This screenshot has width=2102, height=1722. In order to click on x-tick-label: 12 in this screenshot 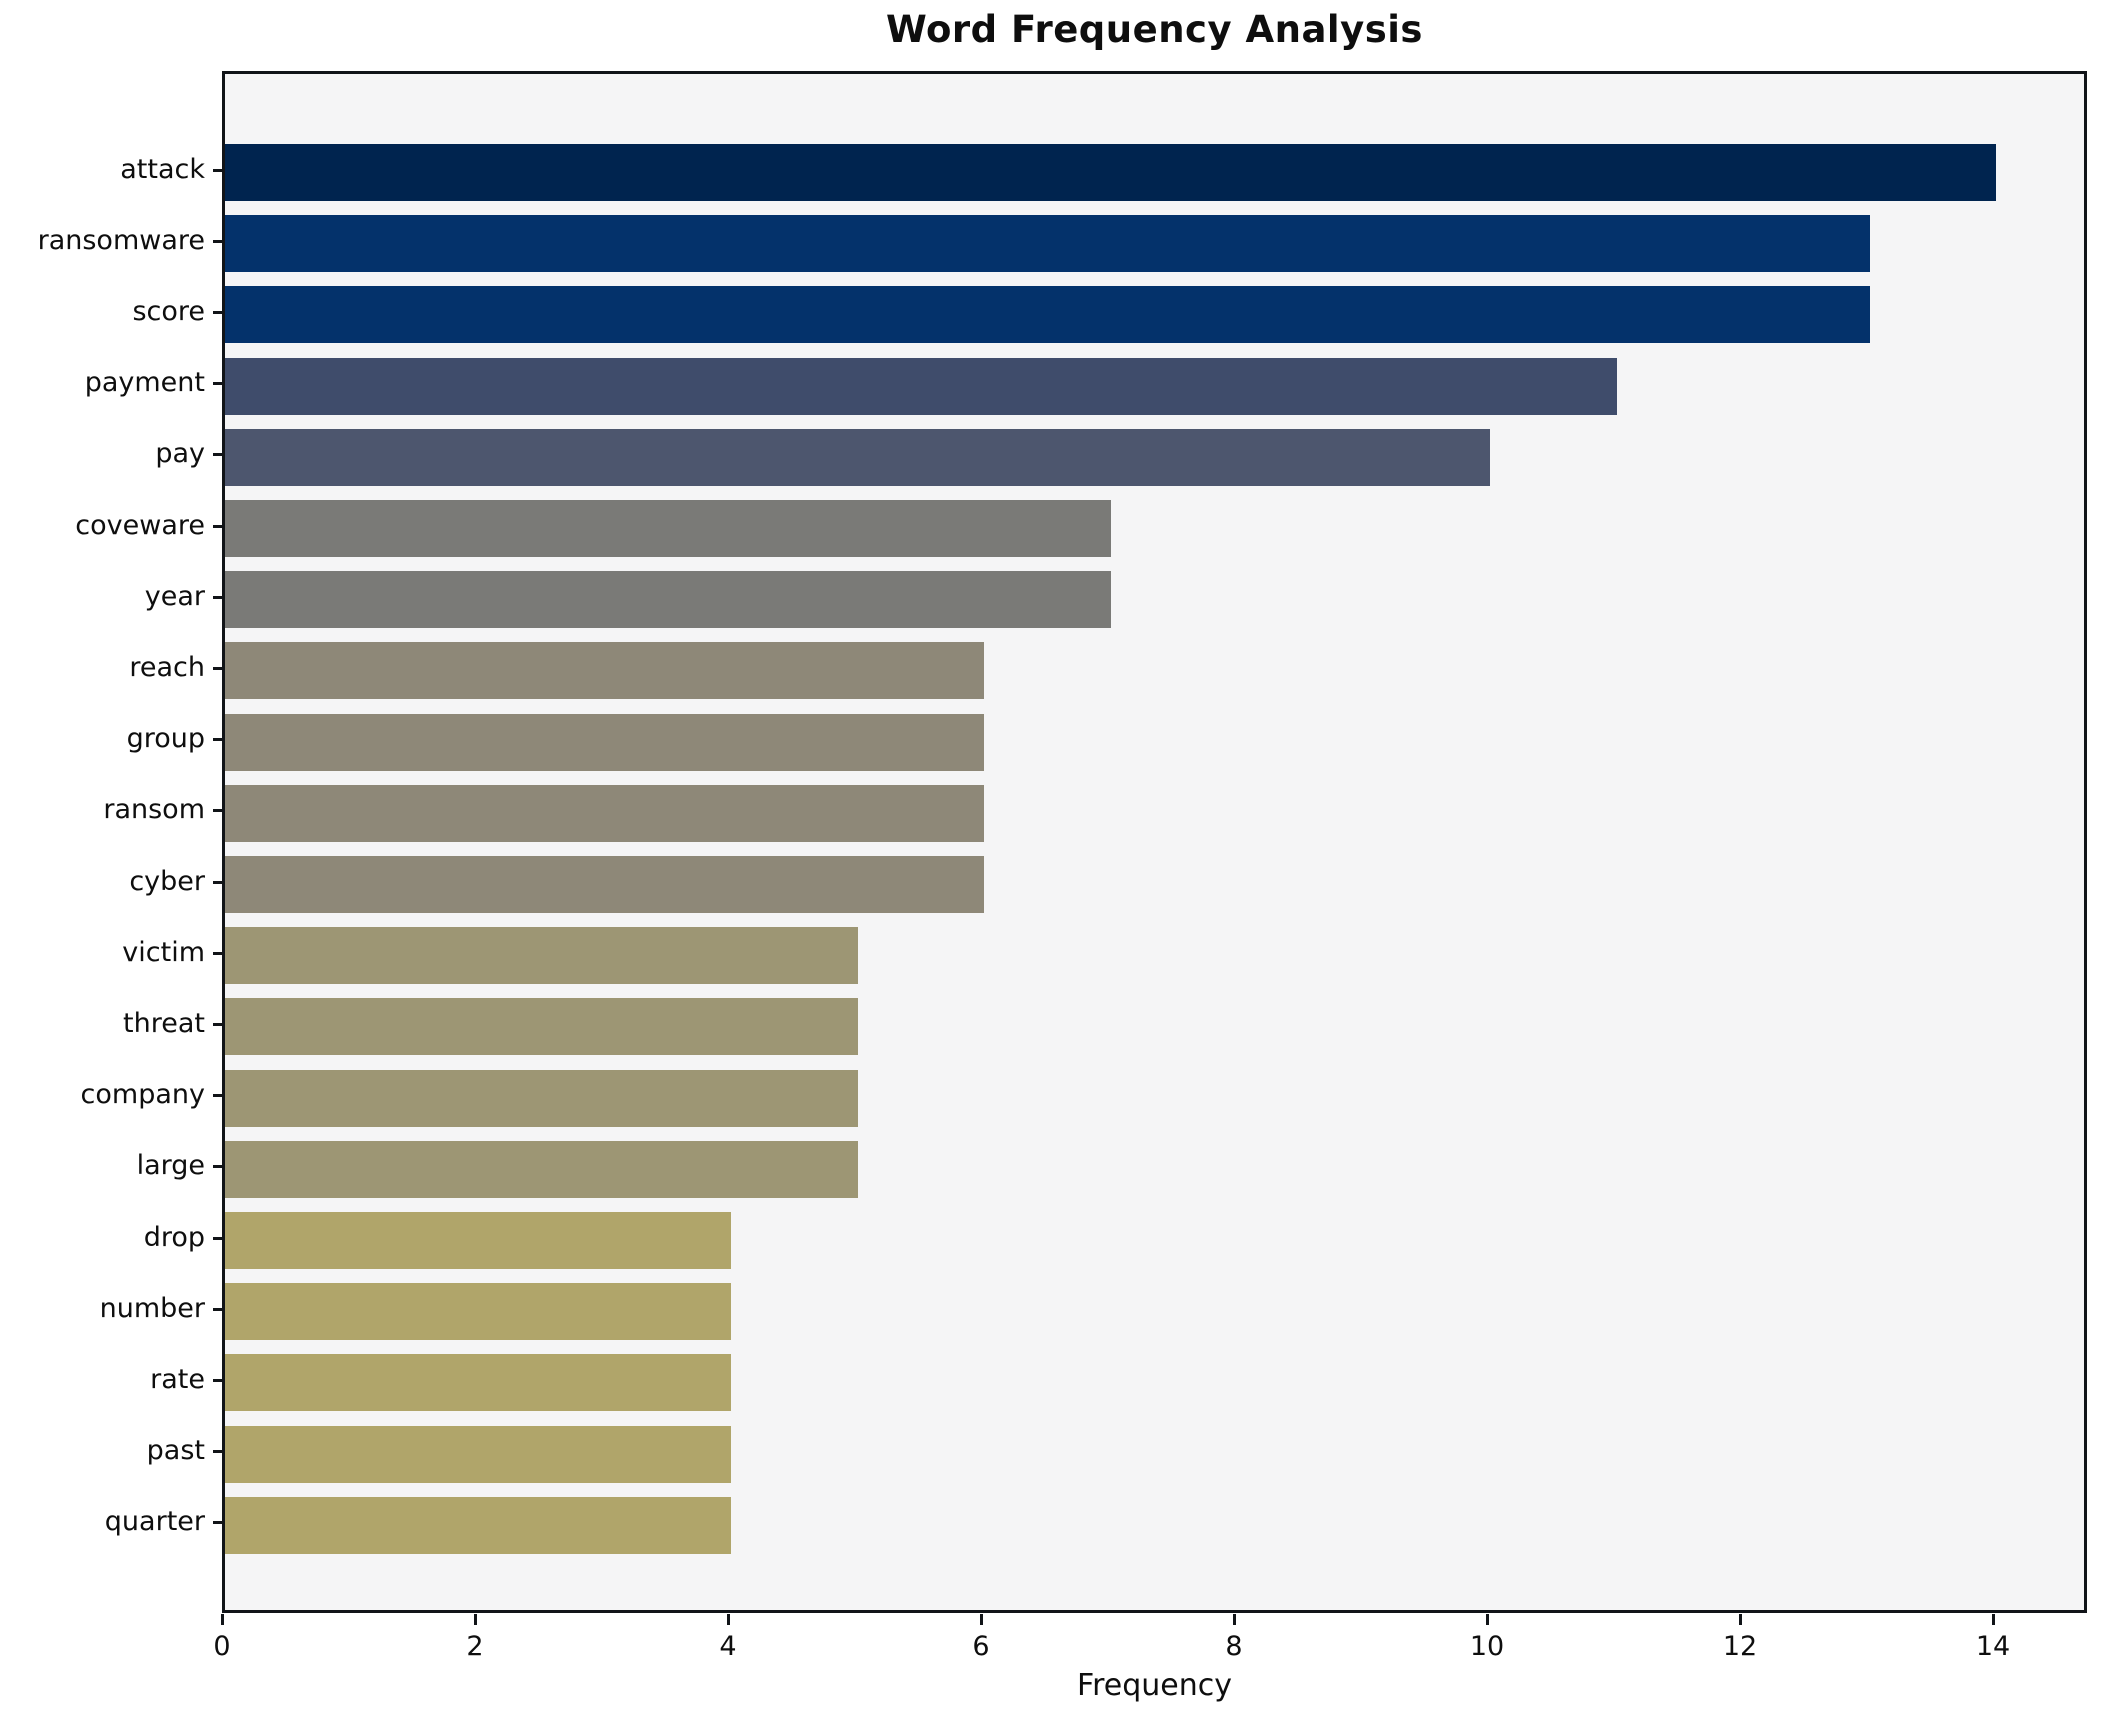, I will do `click(1740, 1646)`.